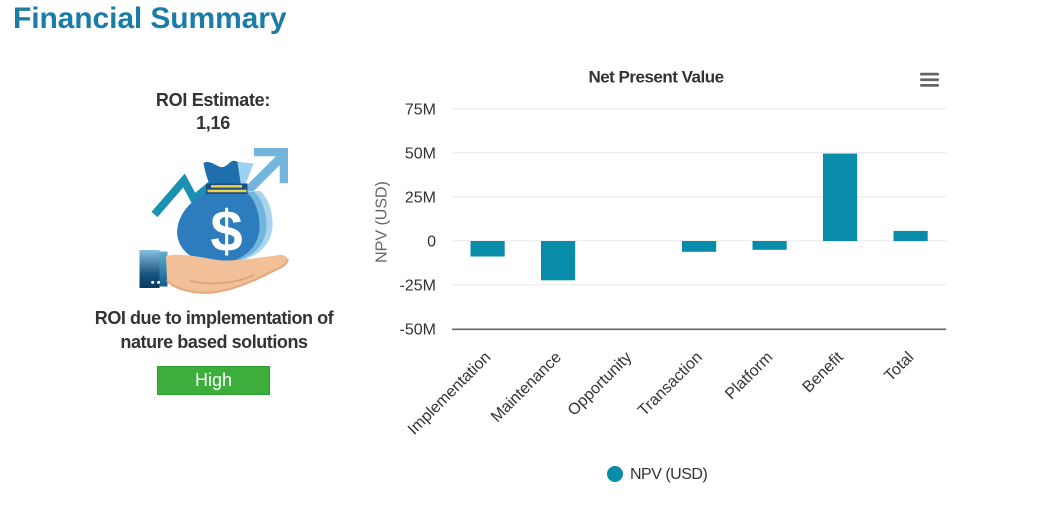 This screenshot has width=1043, height=511. Describe the element at coordinates (449, 393) in the screenshot. I see `svg-text: Implementation` at that location.